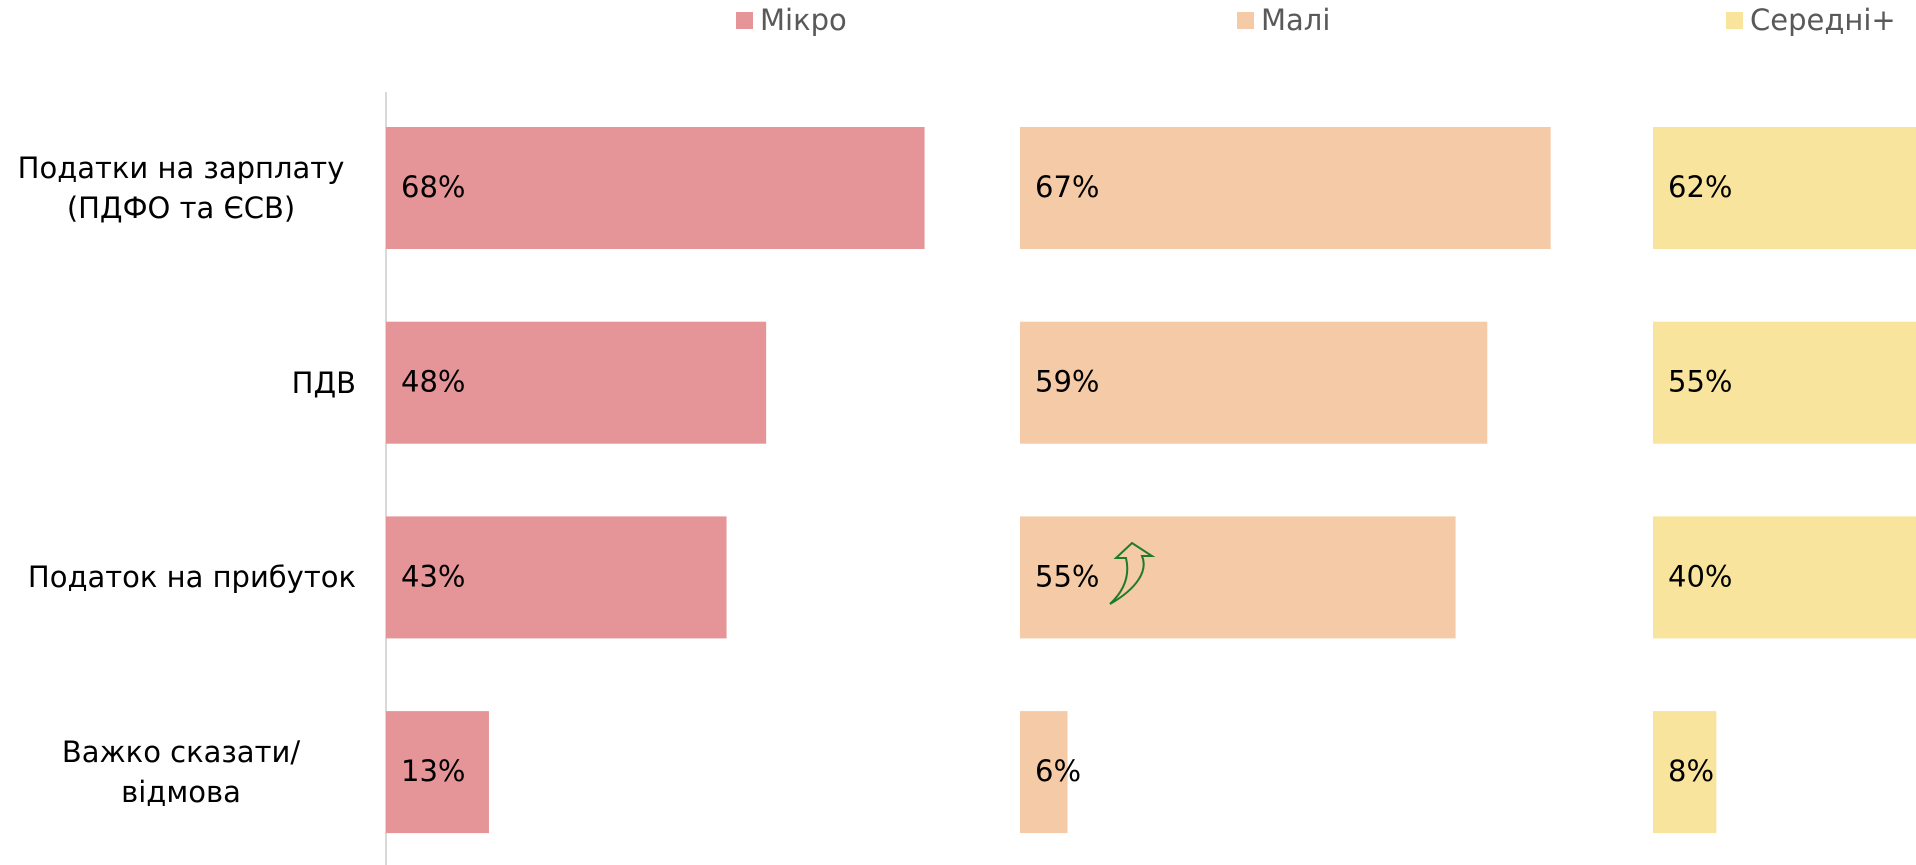 Image resolution: width=1916 pixels, height=865 pixels. I want to click on category-label-box: Податок на прибуток, so click(181, 577).